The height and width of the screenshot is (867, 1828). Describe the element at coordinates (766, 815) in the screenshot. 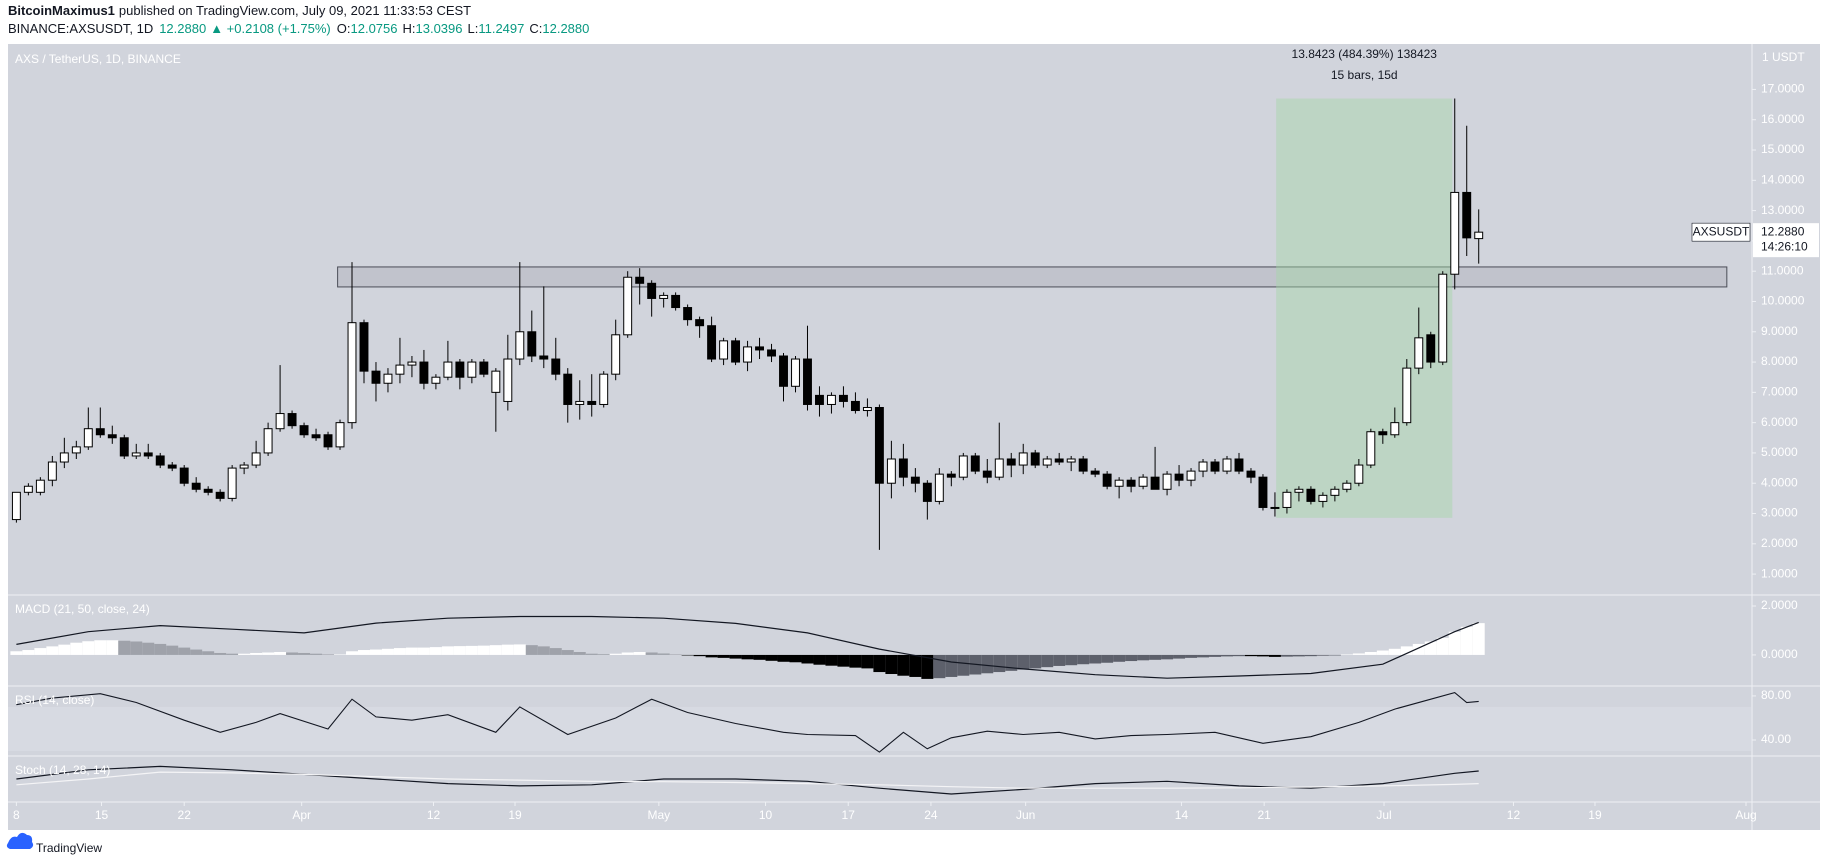

I see `x-tick-label: 10` at that location.